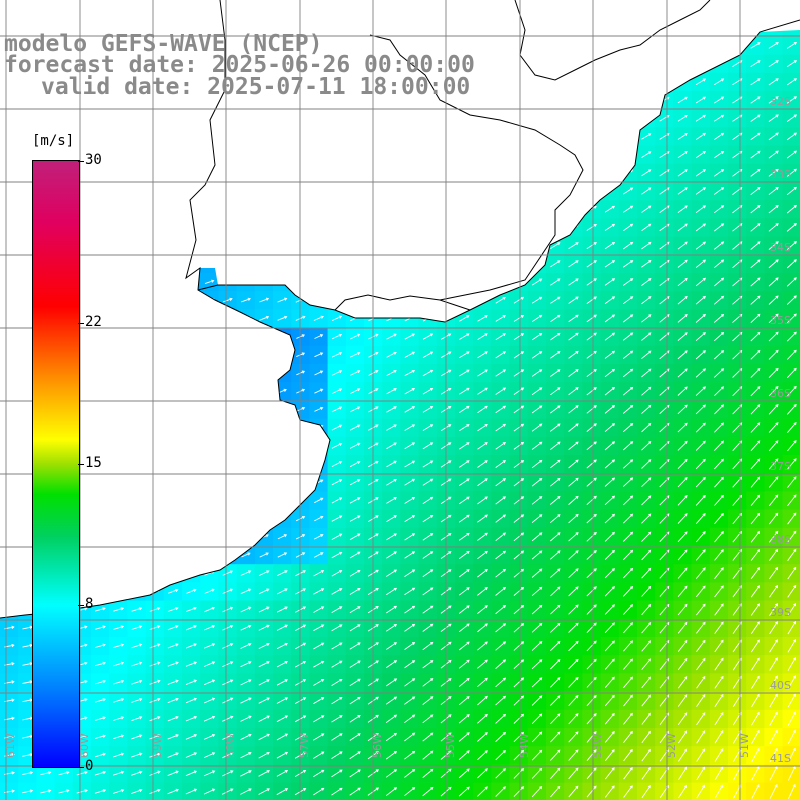 This screenshot has height=800, width=800. Describe the element at coordinates (671, 745) in the screenshot. I see `longitude-label: 52W` at that location.